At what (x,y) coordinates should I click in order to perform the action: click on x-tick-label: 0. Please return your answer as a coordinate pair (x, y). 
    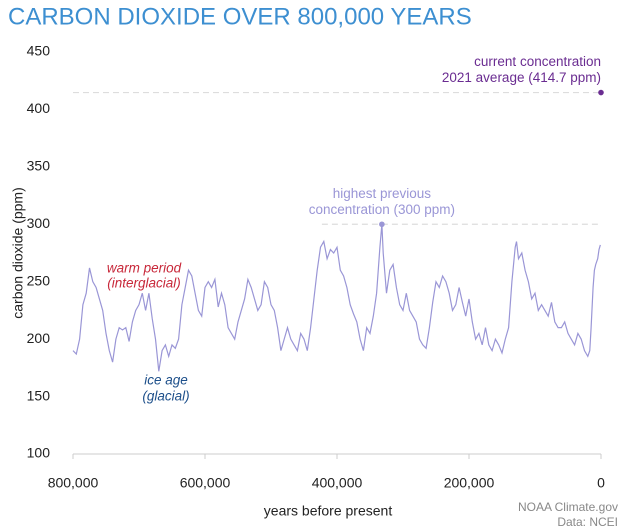
    Looking at the image, I should click on (601, 483).